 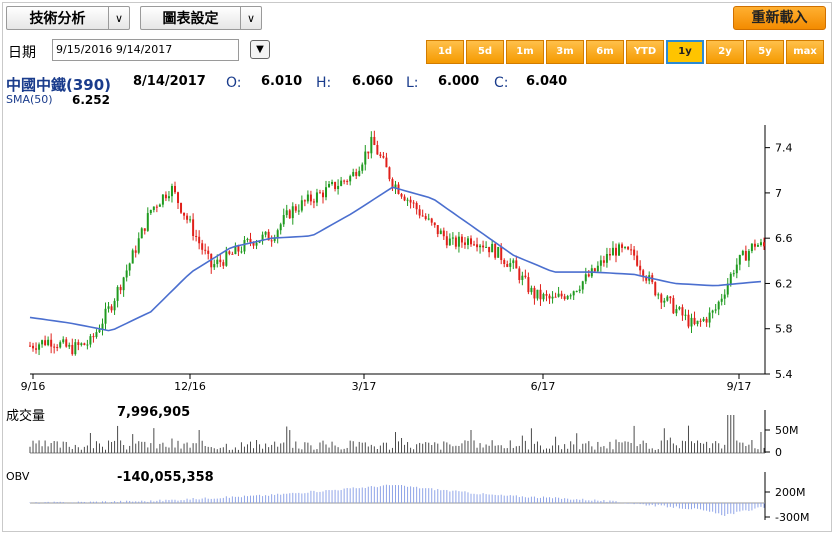 I want to click on date-range-input: 9/15/2016 9/14/2017, so click(x=145, y=50).